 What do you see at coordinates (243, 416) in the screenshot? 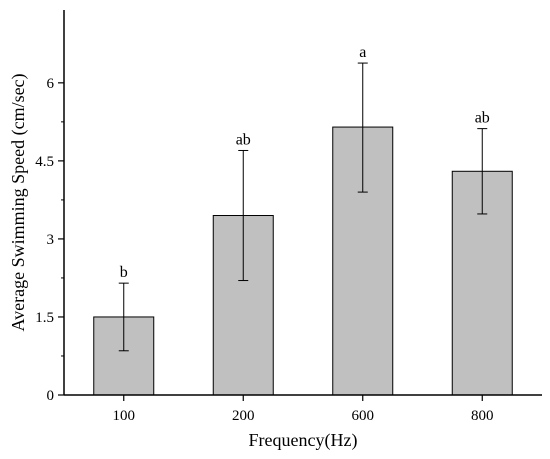
I see `x-tick-label: 200` at bounding box center [243, 416].